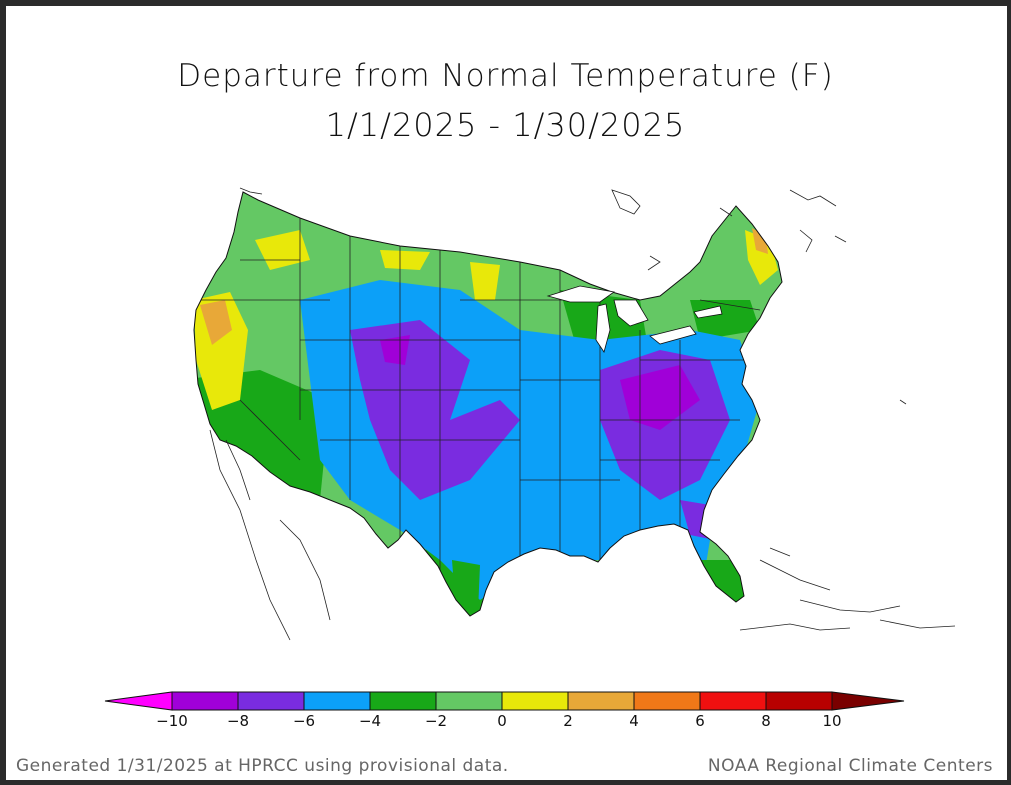  I want to click on color-legend, so click(504, 701).